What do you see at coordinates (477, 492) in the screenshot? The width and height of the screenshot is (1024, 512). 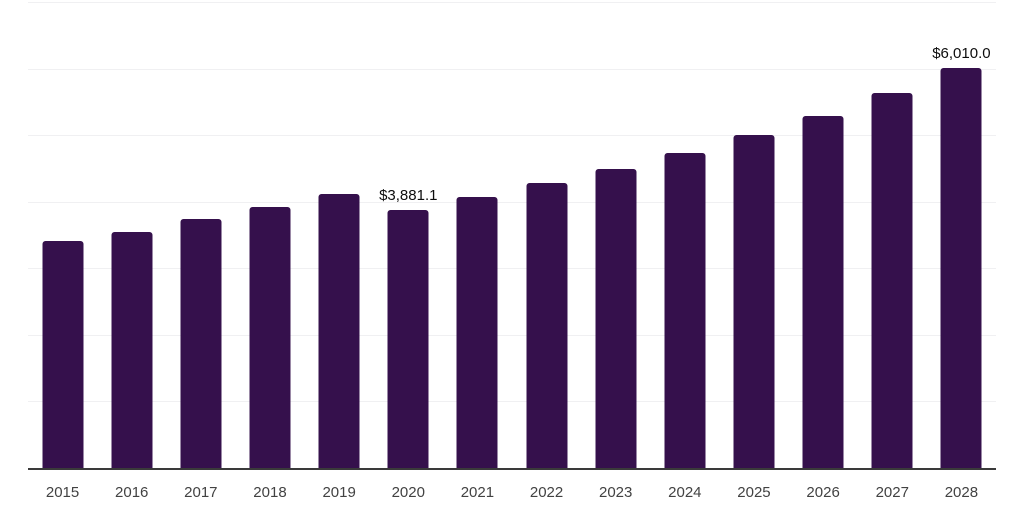 I see `x-tick-2021: 2021` at bounding box center [477, 492].